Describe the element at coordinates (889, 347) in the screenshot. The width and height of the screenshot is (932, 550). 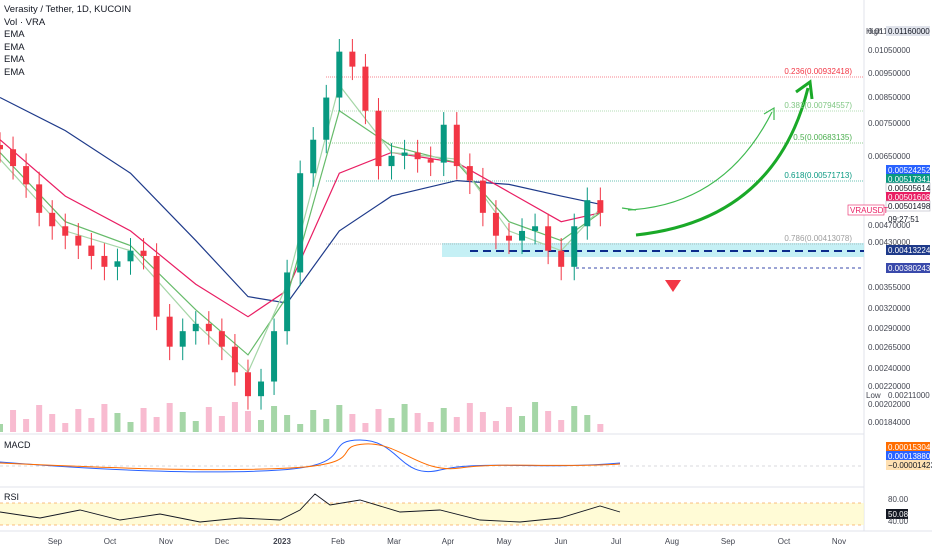
I see `price-tick-label: 0.00265000` at that location.